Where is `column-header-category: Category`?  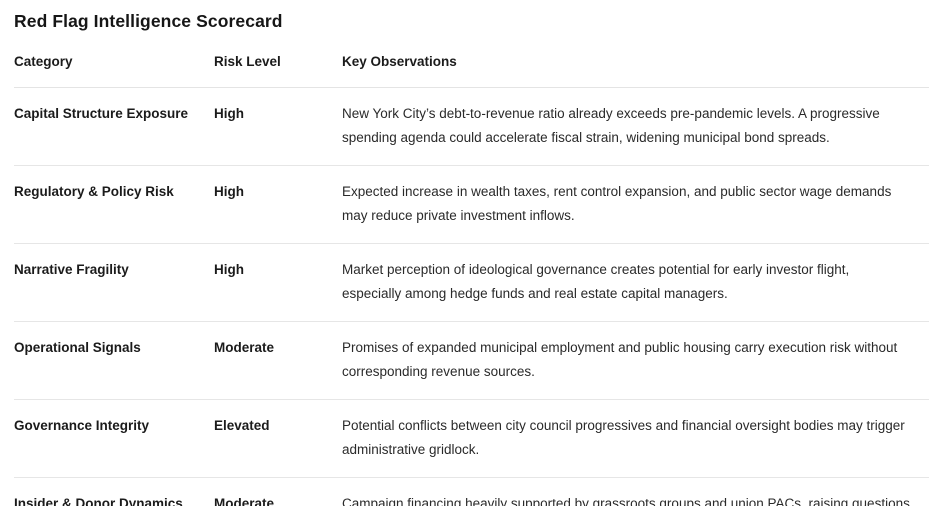 column-header-category: Category is located at coordinates (43, 61).